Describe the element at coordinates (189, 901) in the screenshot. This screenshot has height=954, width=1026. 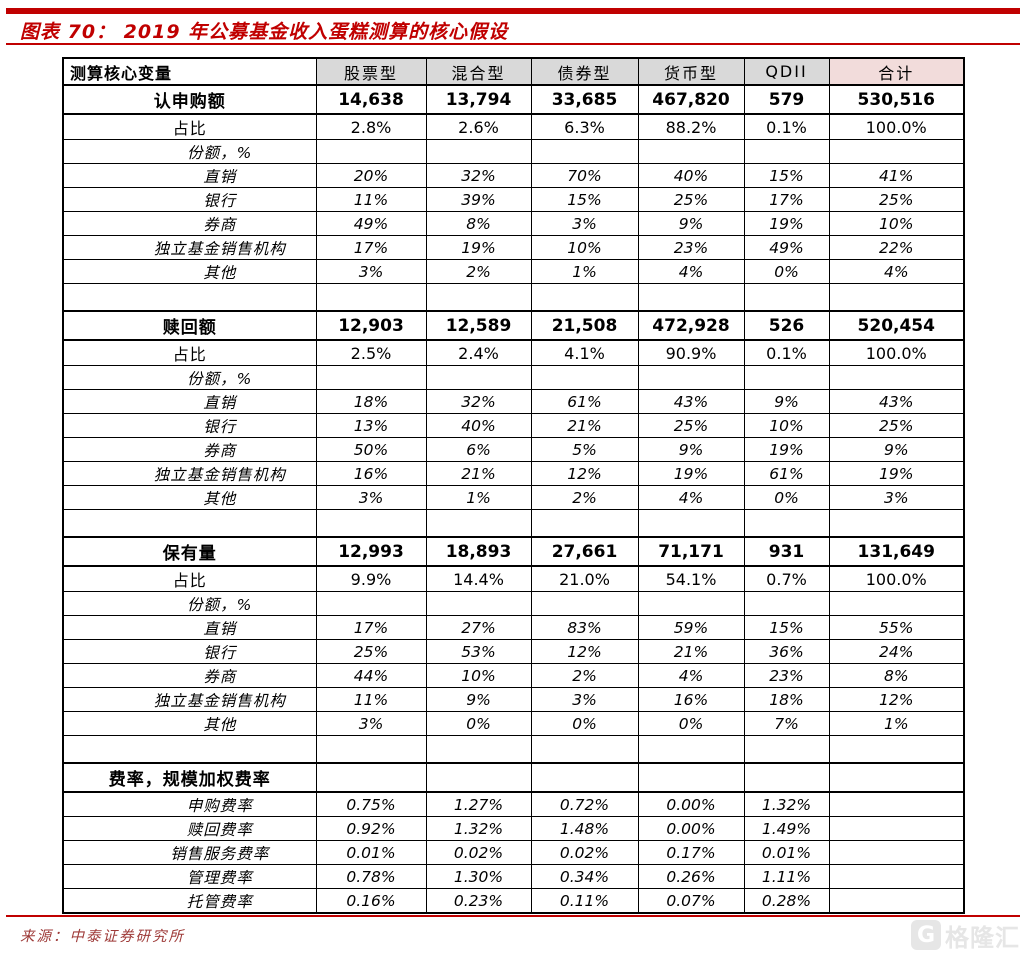
I see `row-label: 托管费率` at that location.